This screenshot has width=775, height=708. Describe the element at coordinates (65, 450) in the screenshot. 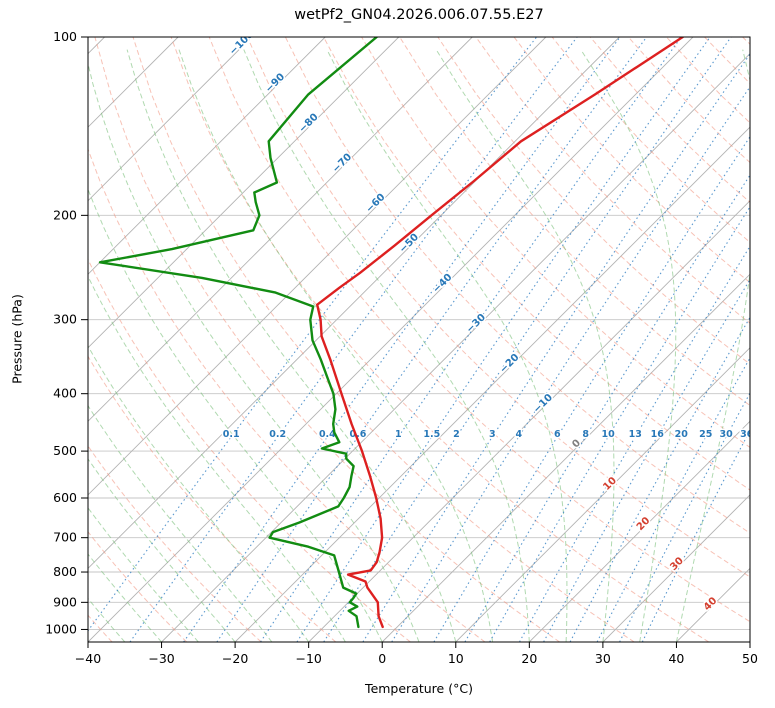

I see `y-tick-label: 500` at that location.